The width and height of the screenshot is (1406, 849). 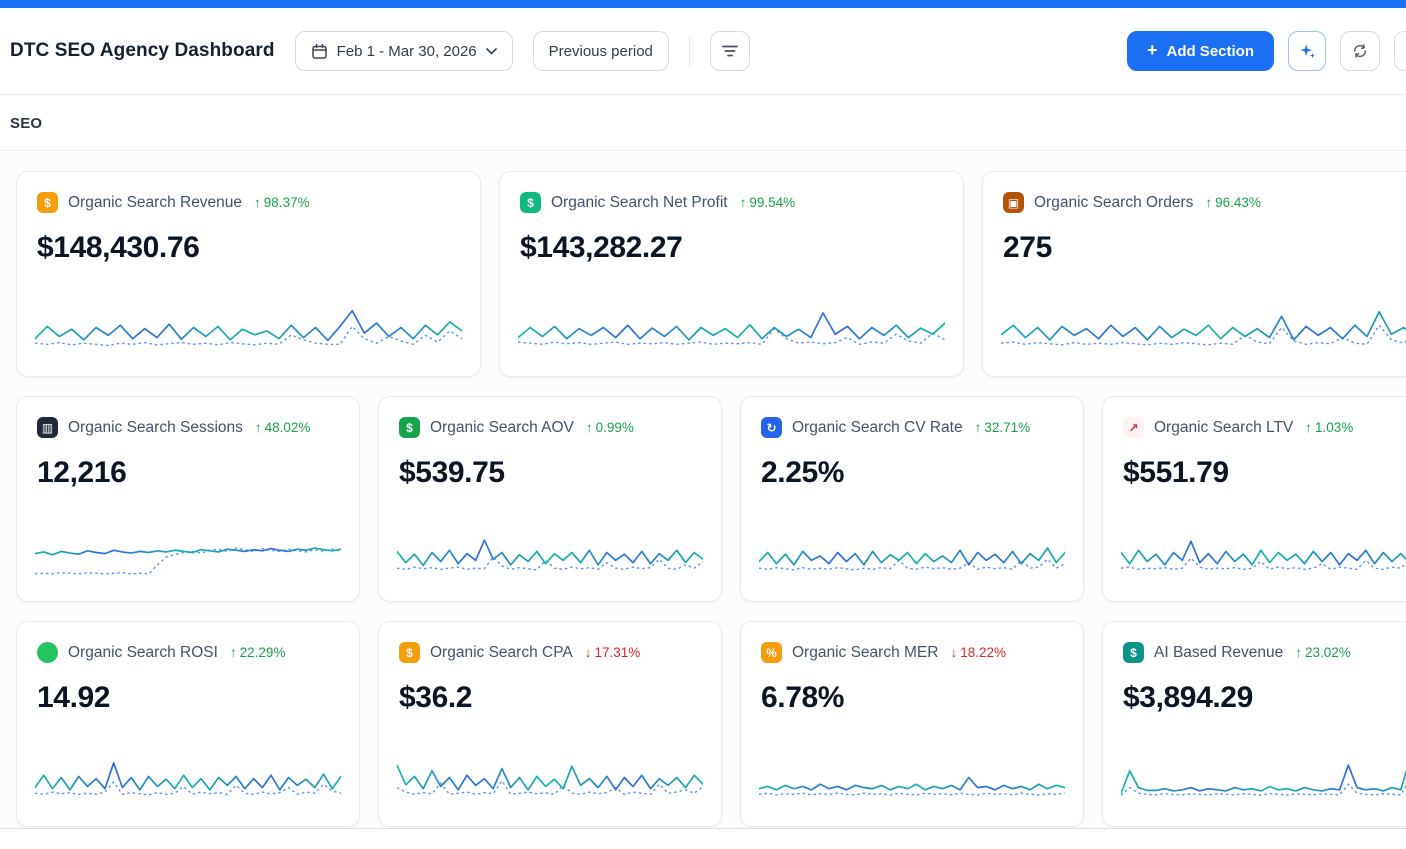 What do you see at coordinates (47, 427) in the screenshot?
I see `desktop-computer-icon: ▥` at bounding box center [47, 427].